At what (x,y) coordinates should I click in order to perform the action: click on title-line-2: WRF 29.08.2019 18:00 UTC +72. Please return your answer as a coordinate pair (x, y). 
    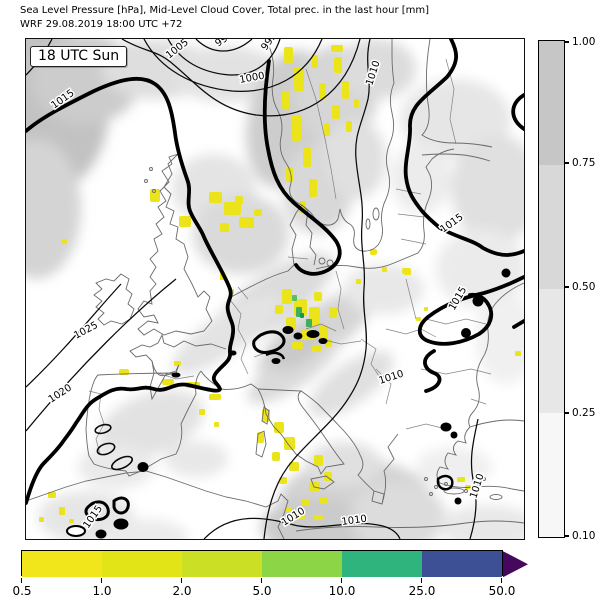
    Looking at the image, I should click on (101, 24).